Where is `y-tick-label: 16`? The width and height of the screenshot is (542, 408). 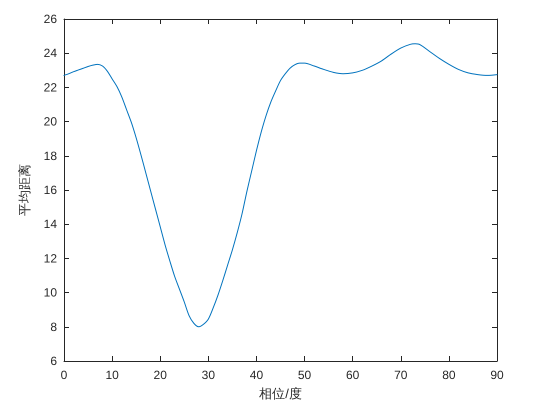 y-tick-label: 16 is located at coordinates (51, 190).